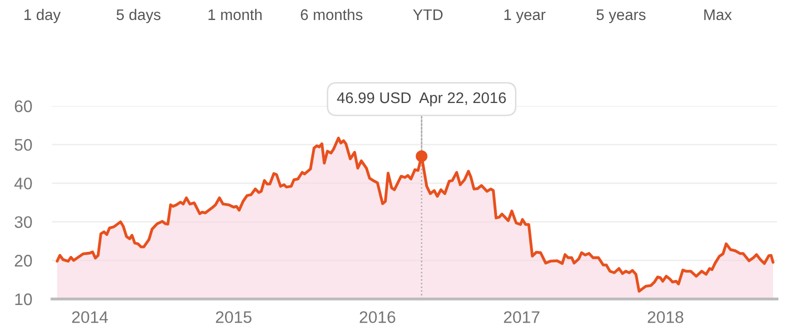 The height and width of the screenshot is (335, 801). I want to click on y-tick-label: 40, so click(23, 184).